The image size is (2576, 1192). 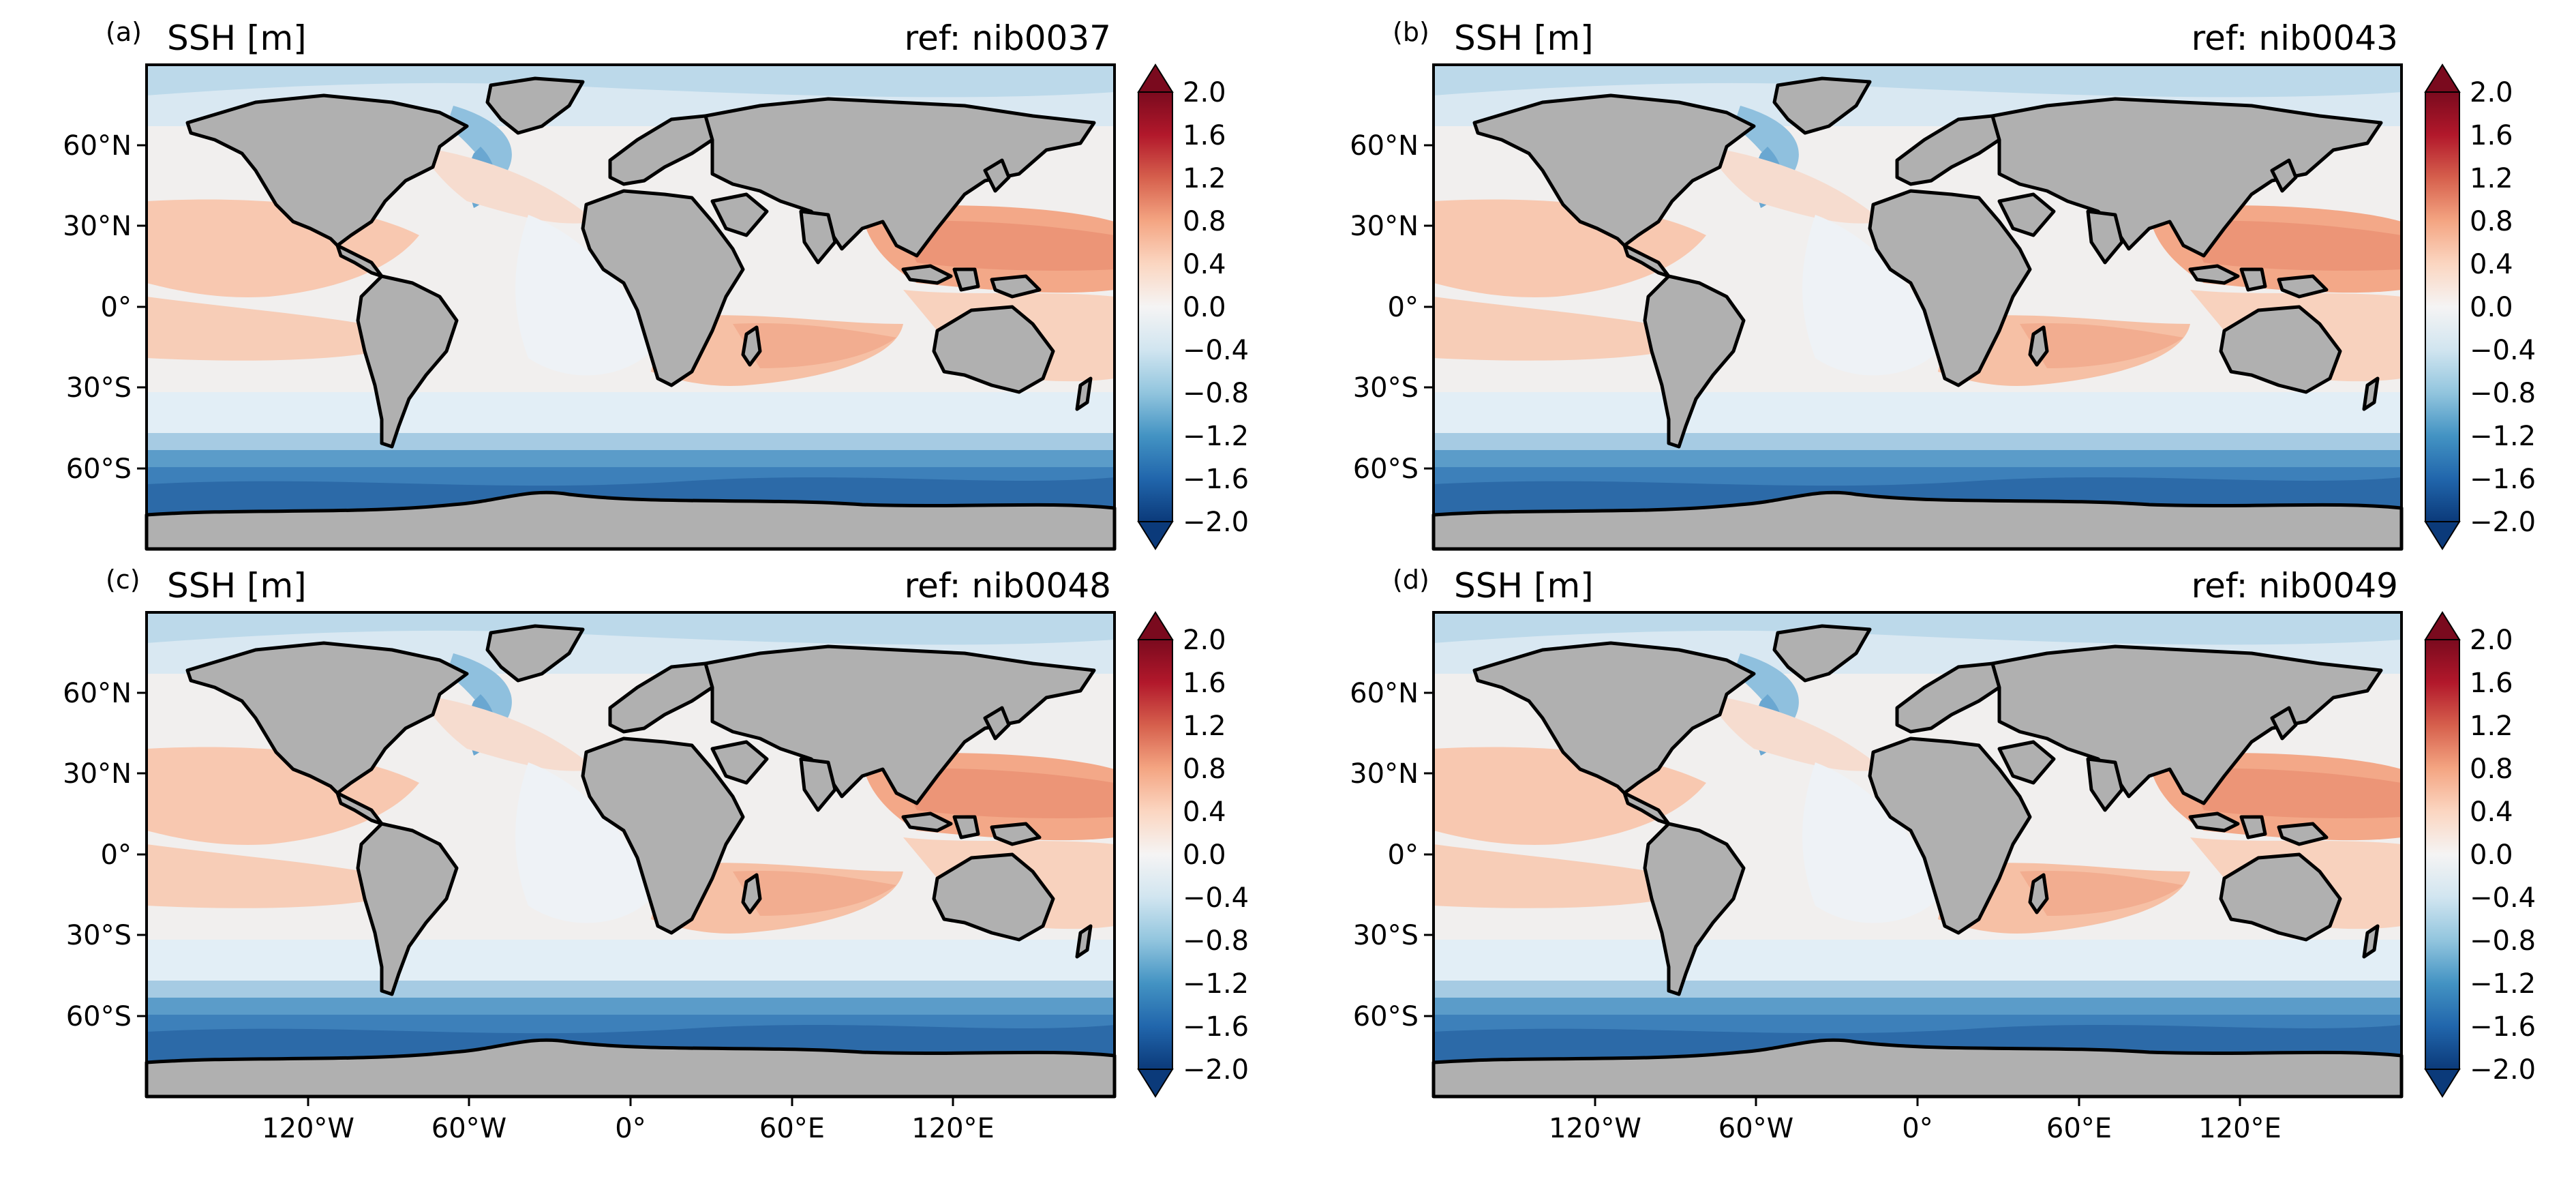 I want to click on panel-ref-label: ref: nib0043, so click(x=2295, y=38).